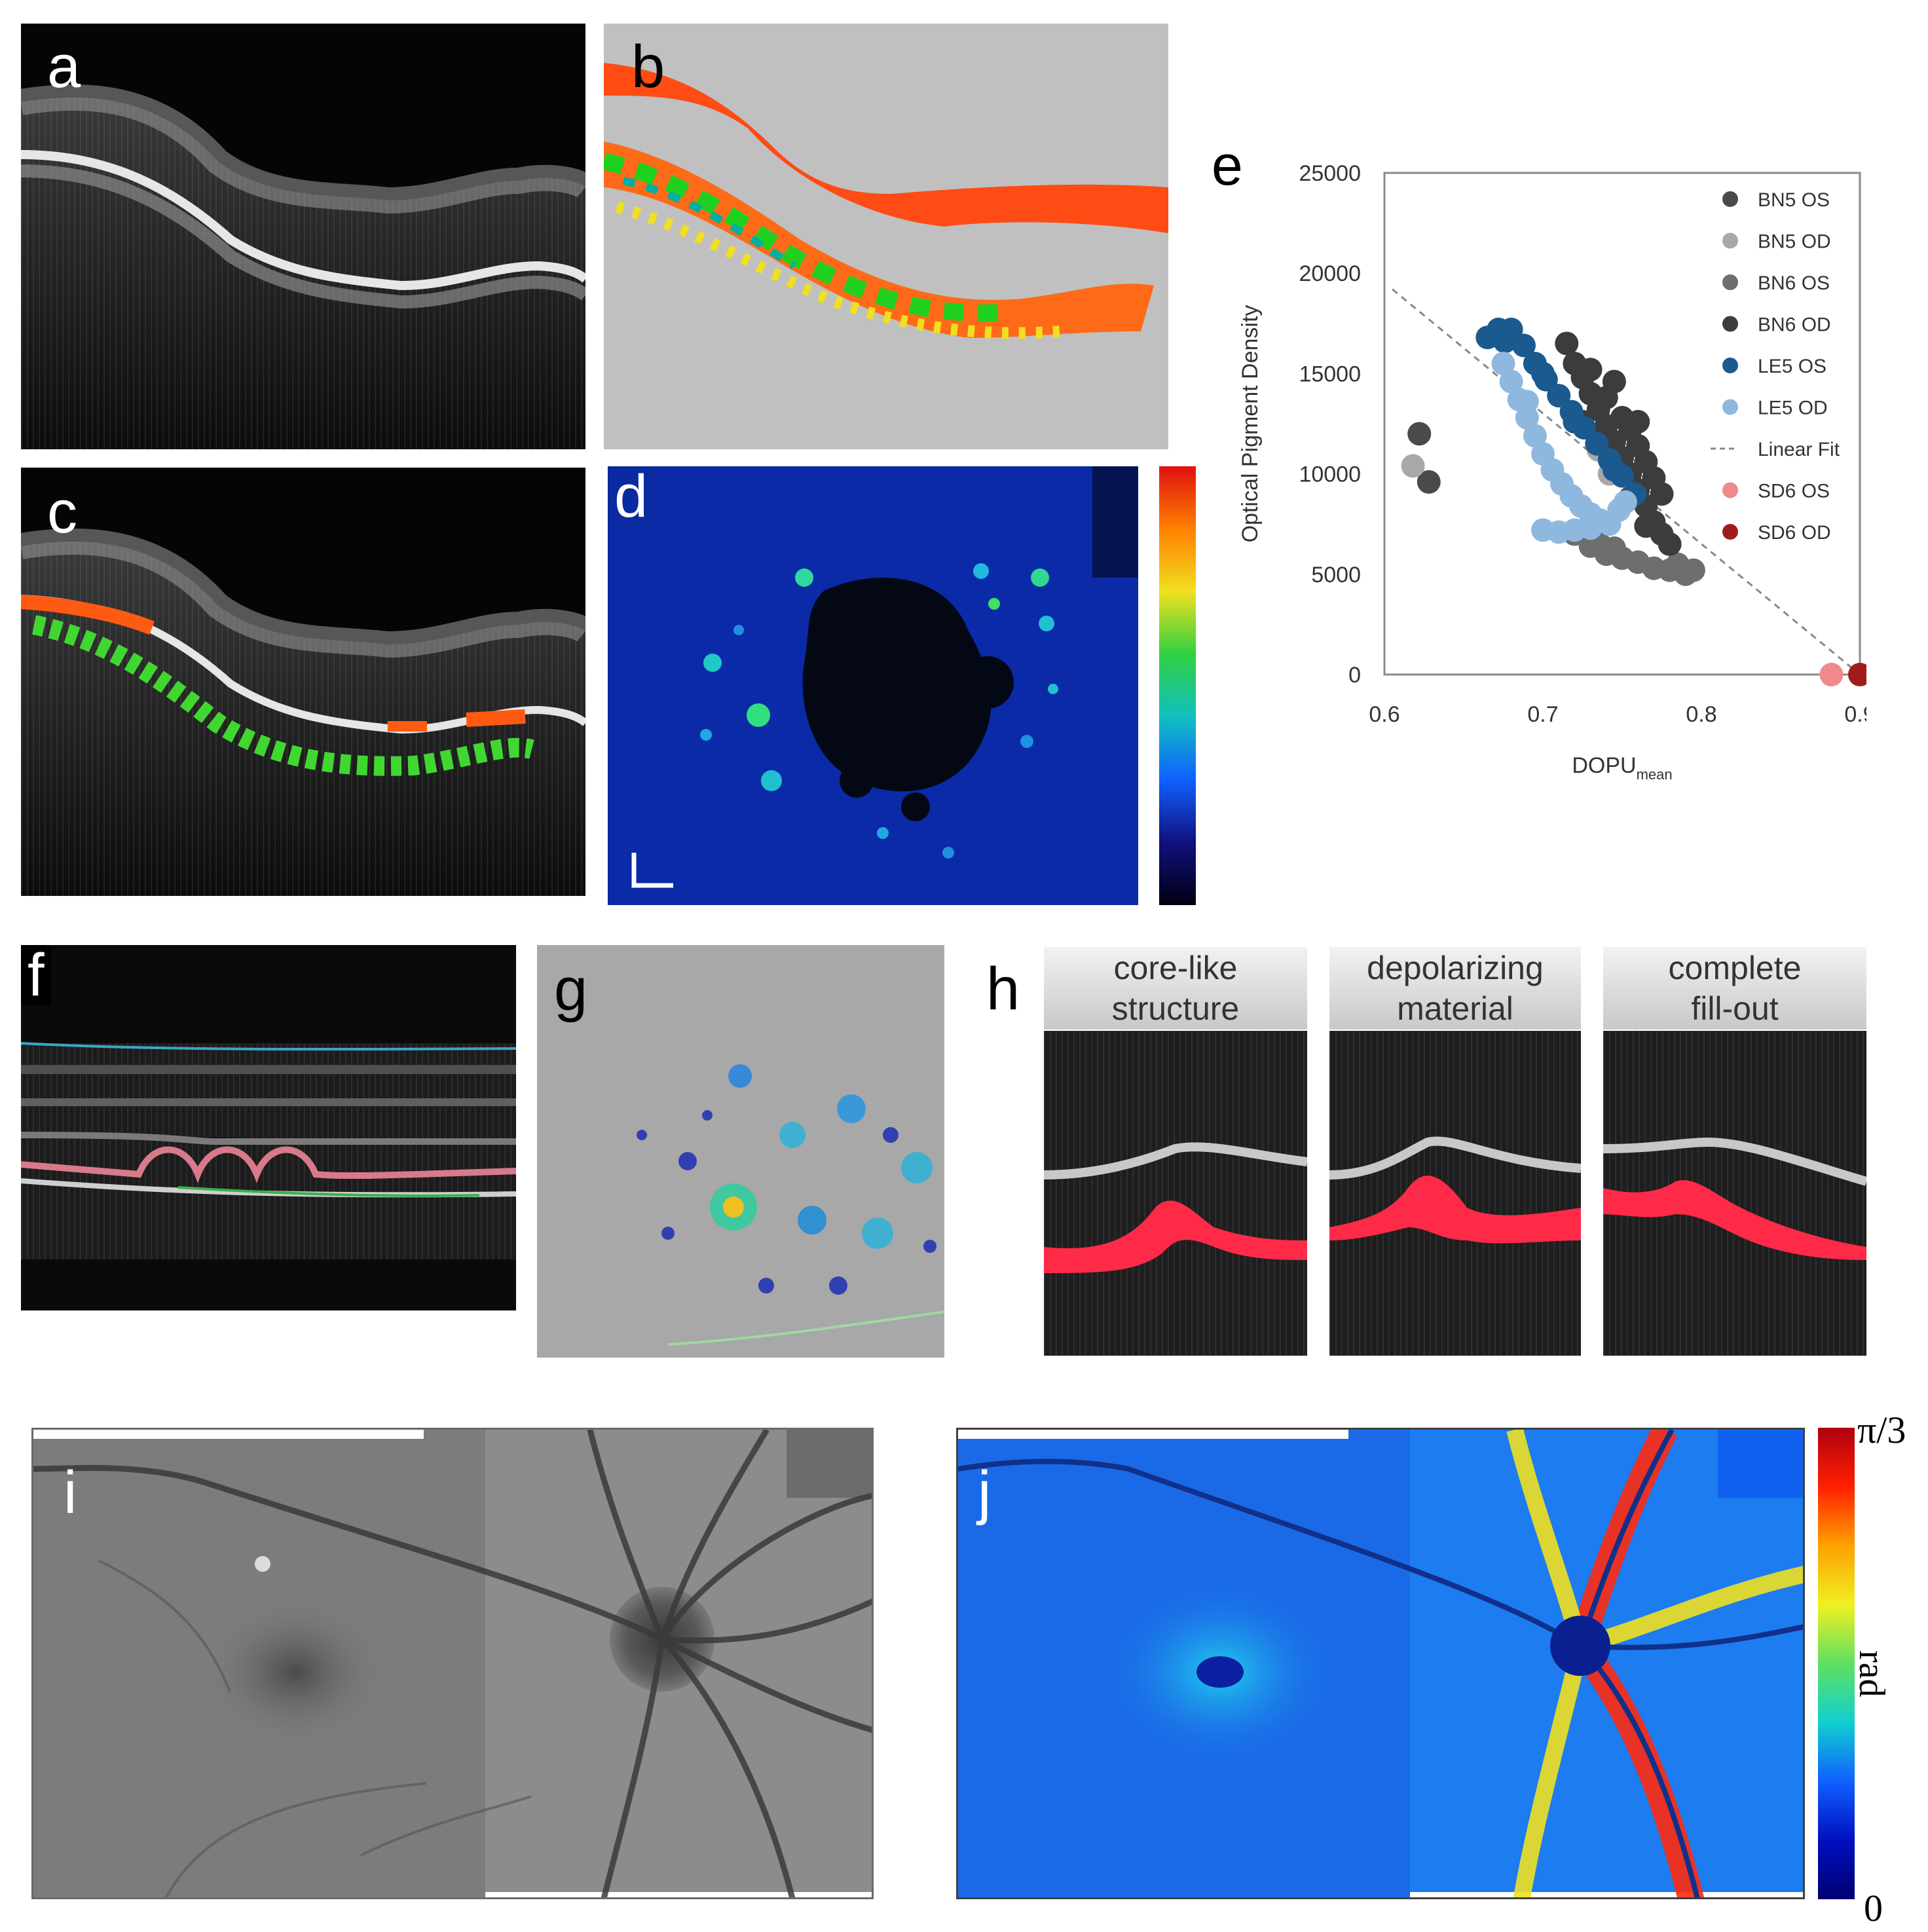  I want to click on depolarizing-graphic, so click(1455, 1193).